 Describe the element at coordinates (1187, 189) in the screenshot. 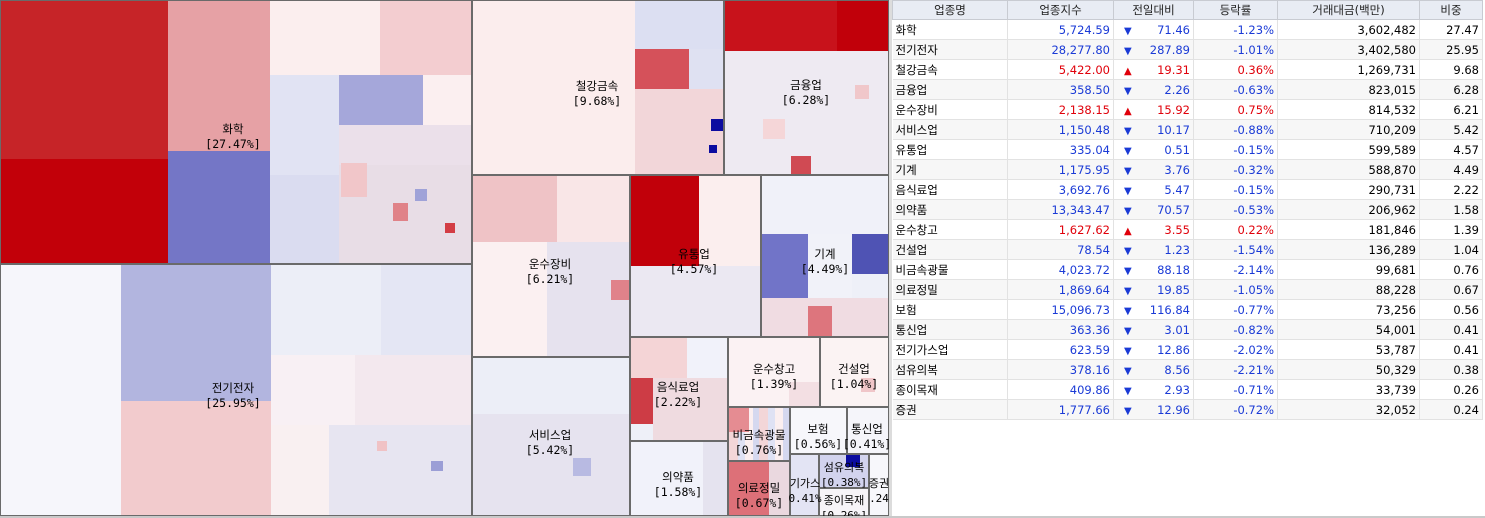

I see `table-row: 음식료업 3,692.76 ▼ 5.47 -0.15% 290,731 2.22` at that location.